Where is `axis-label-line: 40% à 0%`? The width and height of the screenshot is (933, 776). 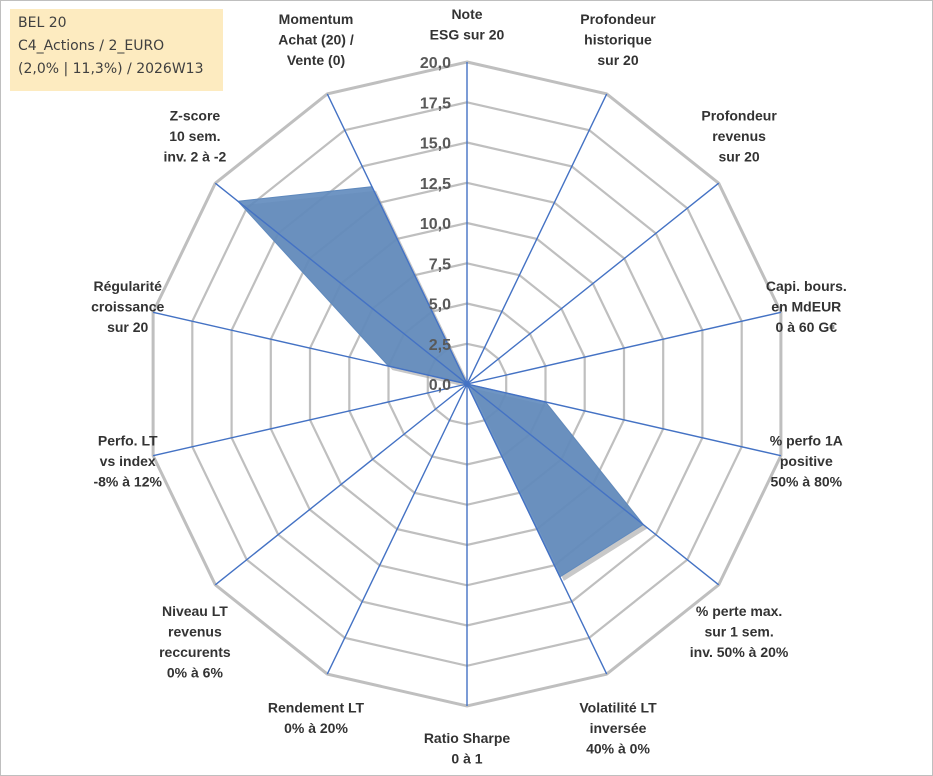 axis-label-line: 40% à 0% is located at coordinates (618, 749).